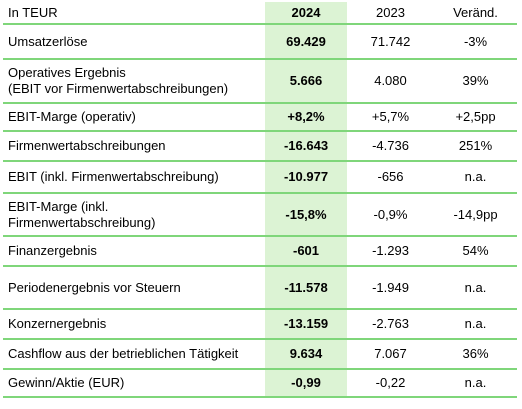  I want to click on row-label-line: EBIT-Marge (inkl., so click(58, 206).